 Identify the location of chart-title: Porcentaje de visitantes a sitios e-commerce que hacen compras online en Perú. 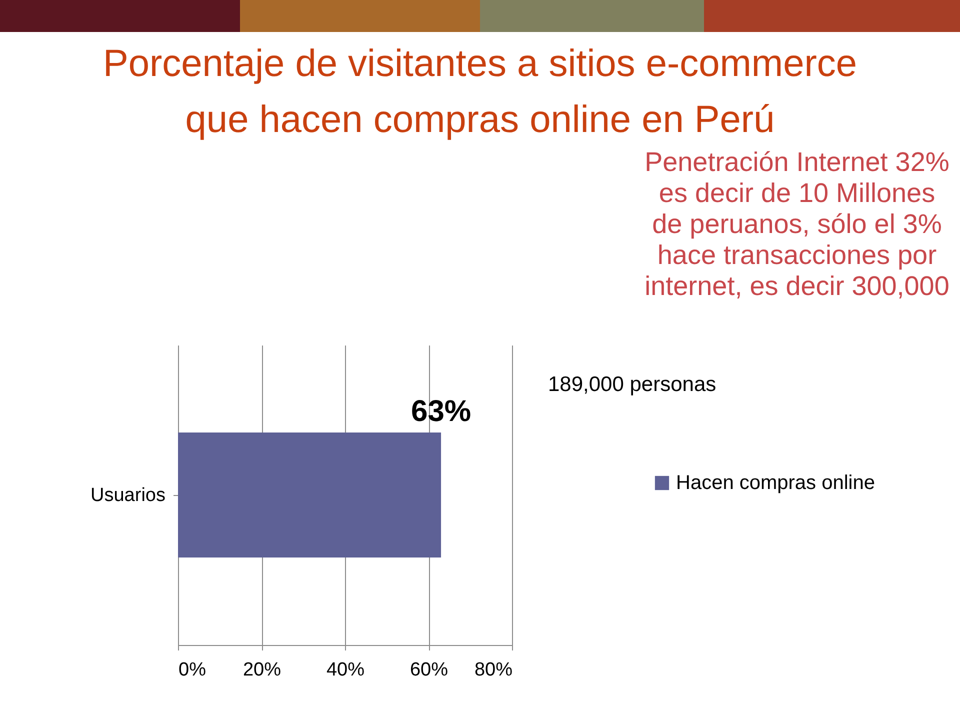
(480, 92).